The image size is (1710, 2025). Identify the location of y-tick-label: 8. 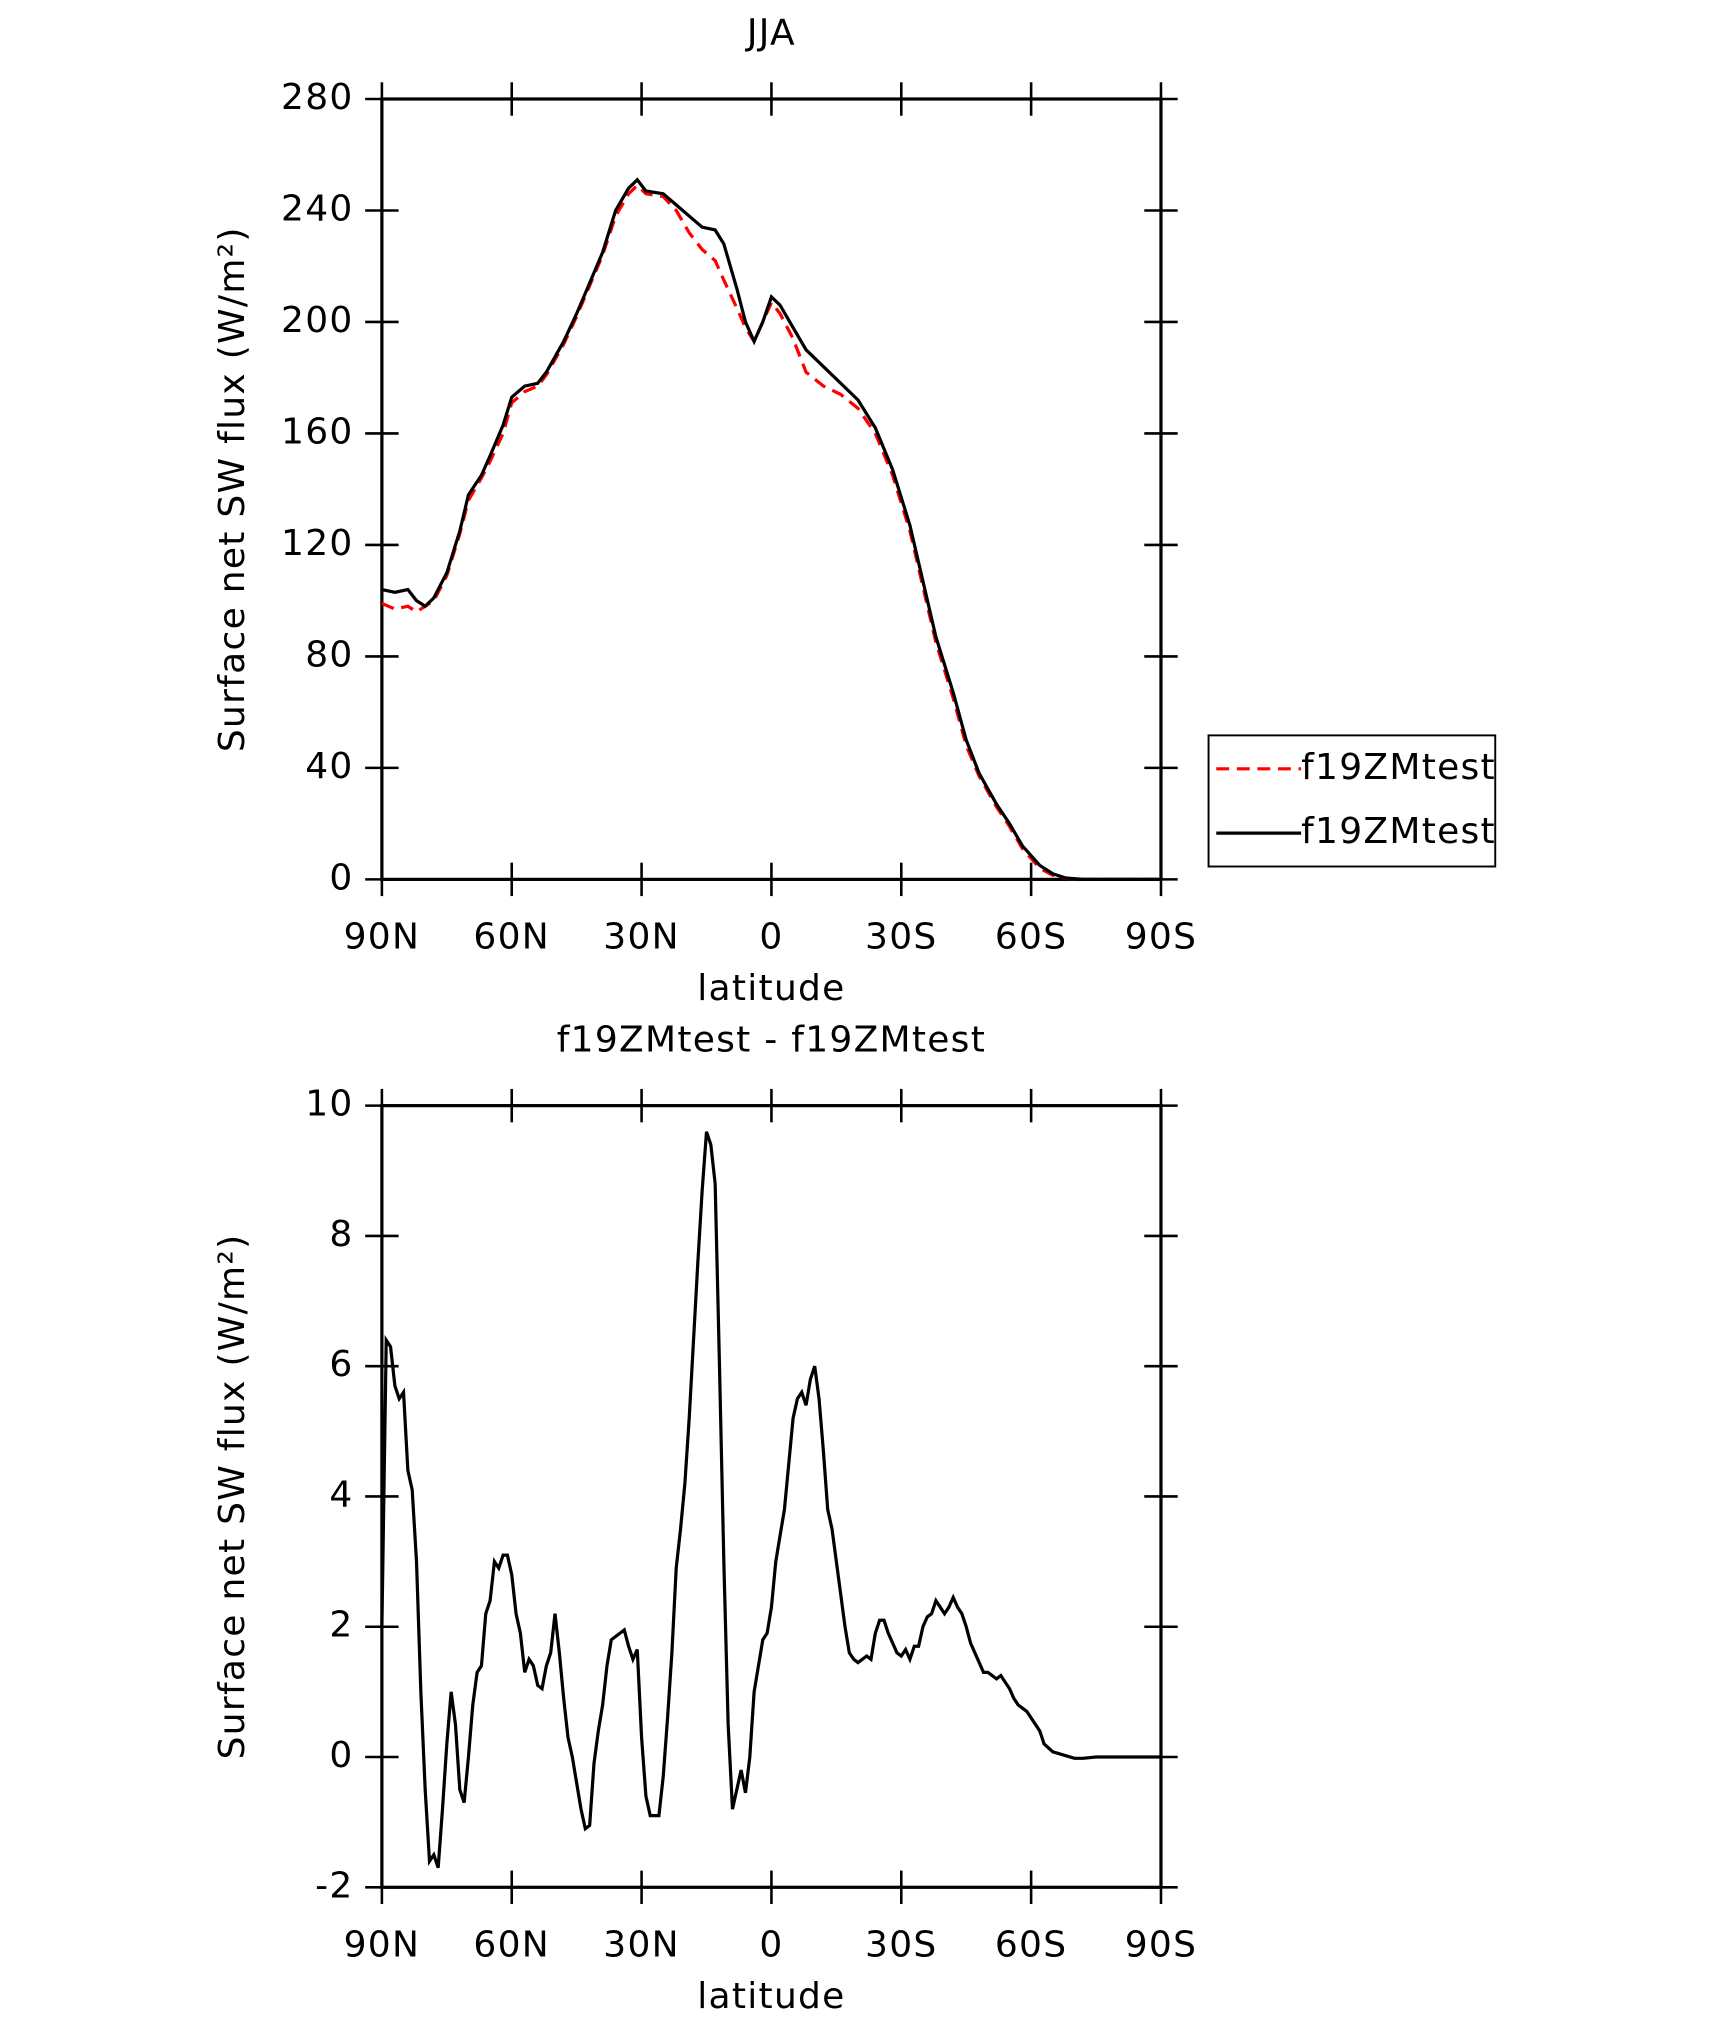
(341, 1234).